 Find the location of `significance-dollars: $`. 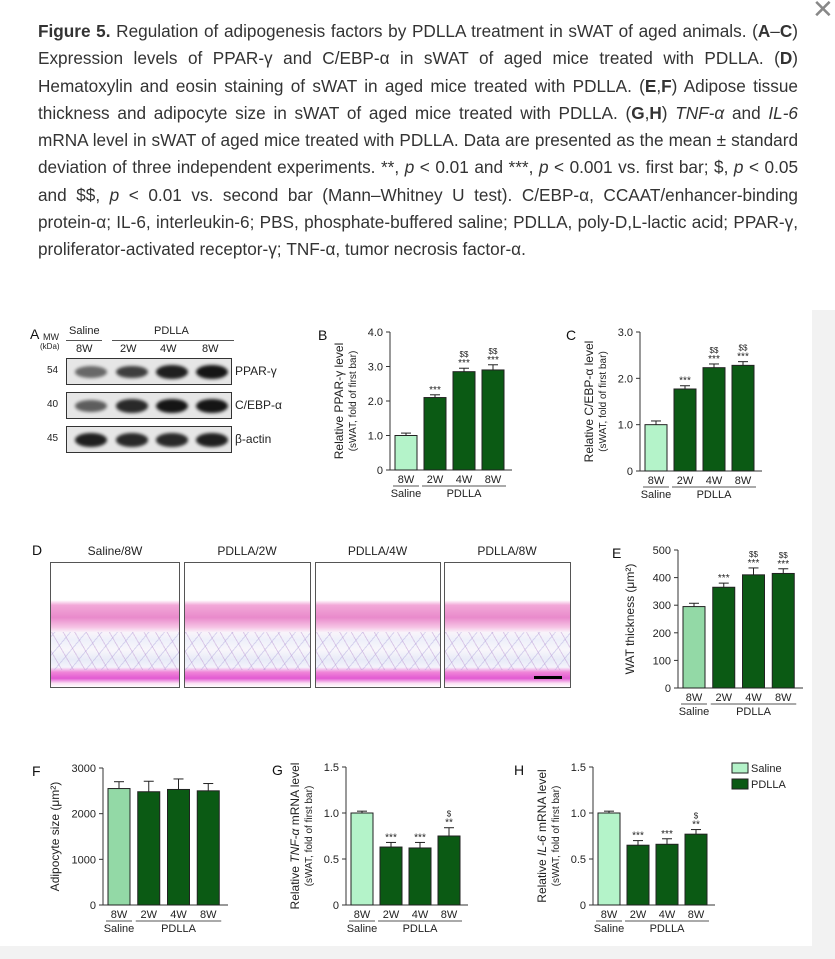

significance-dollars: $ is located at coordinates (696, 816).